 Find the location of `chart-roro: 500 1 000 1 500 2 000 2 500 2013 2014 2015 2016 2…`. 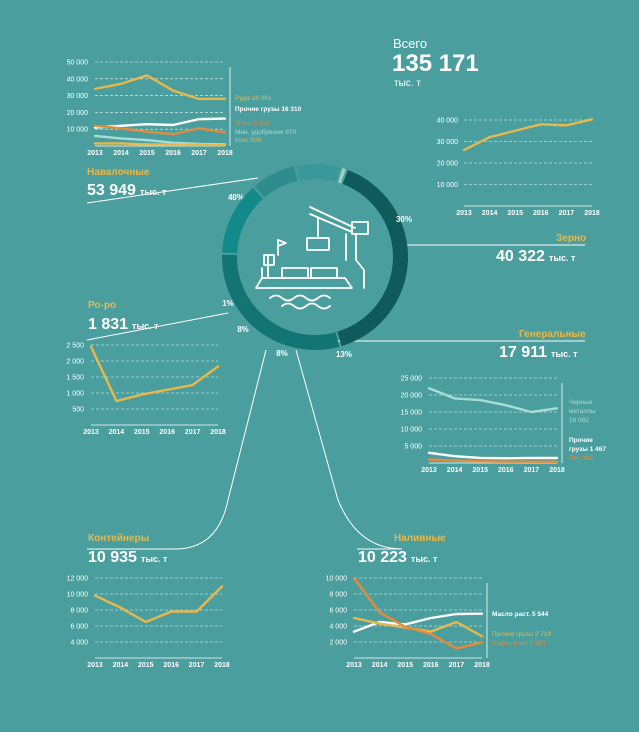

chart-roro: 500 1 000 1 500 2 000 2 500 2013 2014 2015 2016 2… is located at coordinates (145, 390).